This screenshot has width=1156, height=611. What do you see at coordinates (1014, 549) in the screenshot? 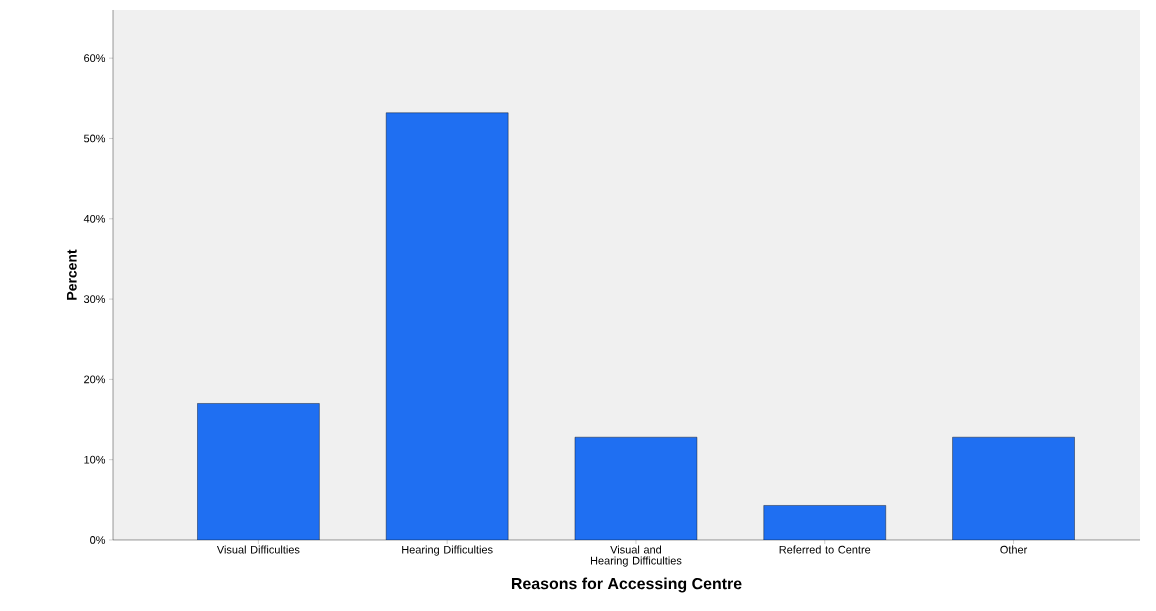
I see `x-tick-label: Other` at bounding box center [1014, 549].